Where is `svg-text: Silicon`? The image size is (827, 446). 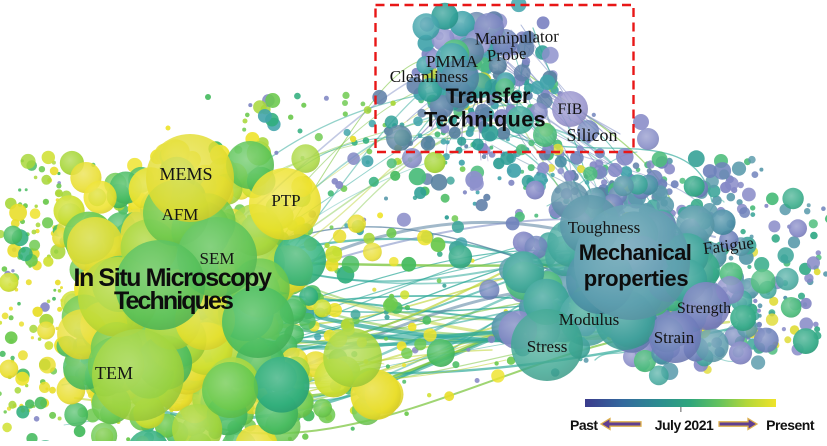
svg-text: Silicon is located at coordinates (591, 135).